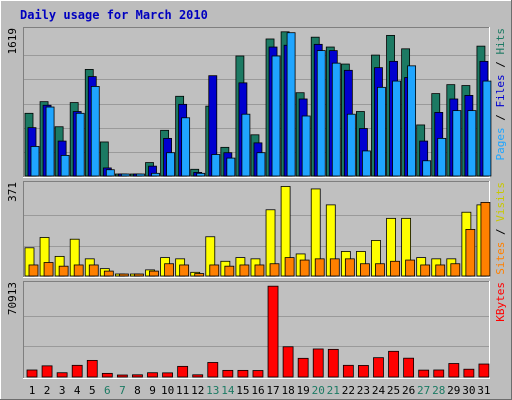  Describe the element at coordinates (348, 390) in the screenshot. I see `x-tick-label-22: 22` at that location.